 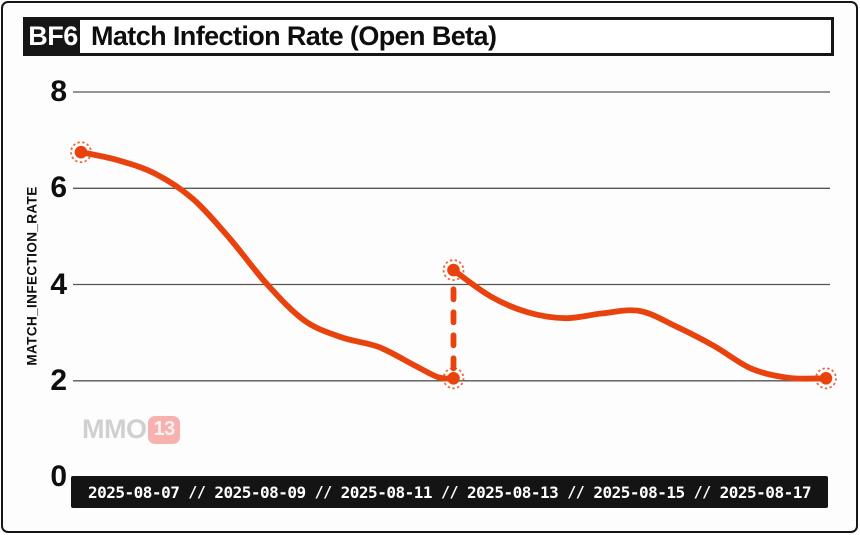 I want to click on x-tick-label-2025-08-13: 2025-08-13, so click(x=512, y=492).